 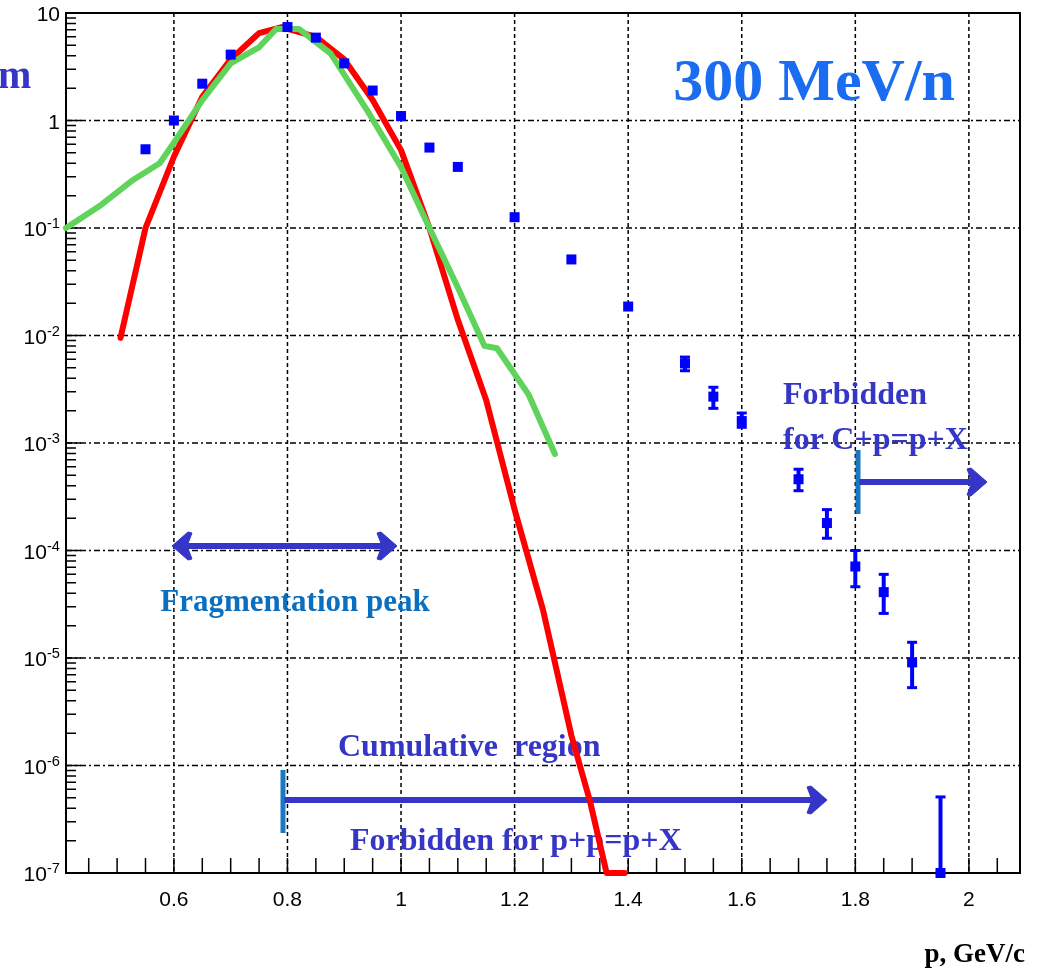 I want to click on annotation: 300 MeV/n, so click(x=814, y=80).